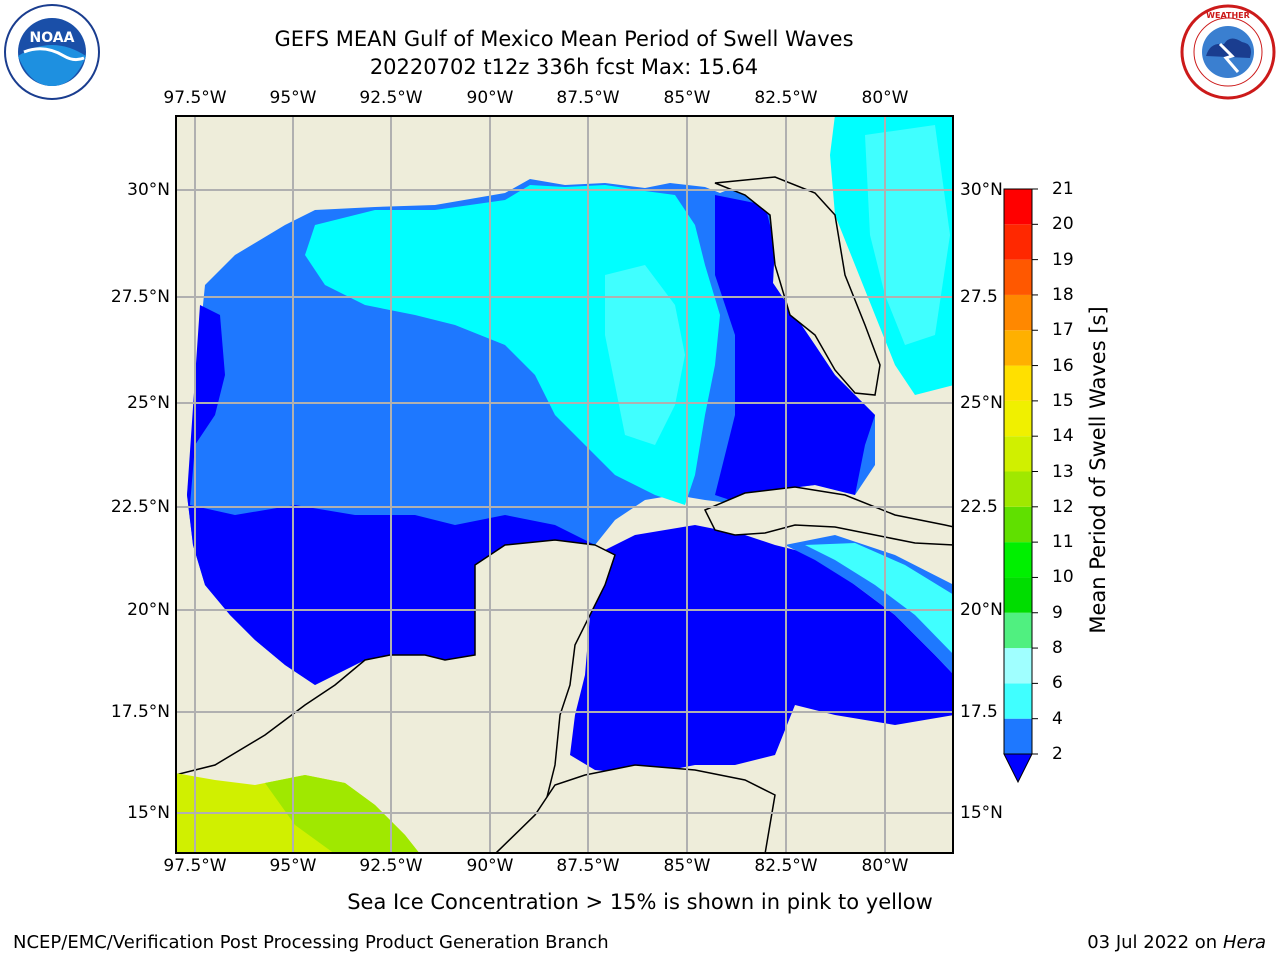 This screenshot has height=960, width=1280. What do you see at coordinates (148, 813) in the screenshot?
I see `lat-label-left: 15°N` at bounding box center [148, 813].